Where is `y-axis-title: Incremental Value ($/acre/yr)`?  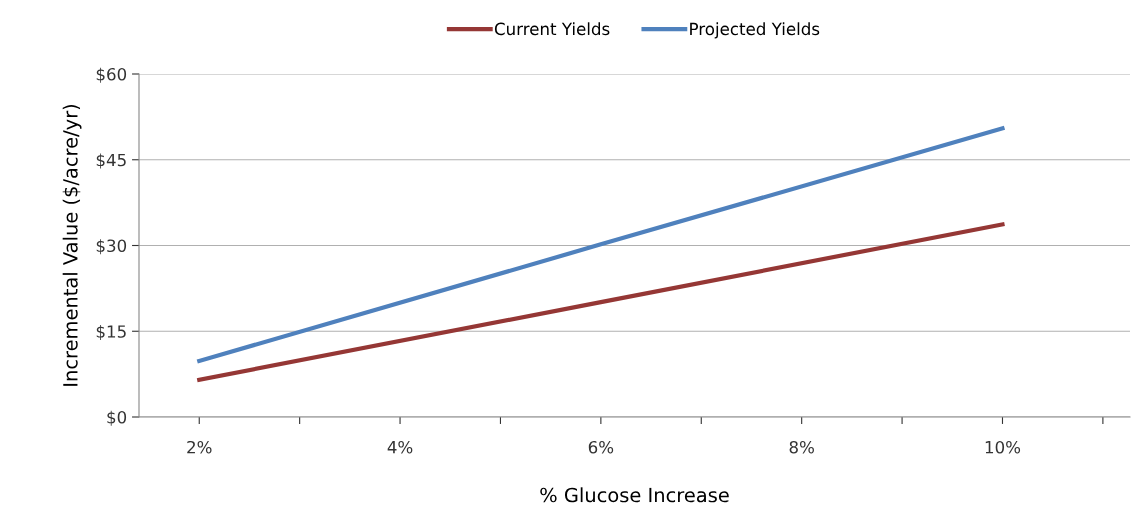 y-axis-title: Incremental Value ($/acre/yr) is located at coordinates (72, 245).